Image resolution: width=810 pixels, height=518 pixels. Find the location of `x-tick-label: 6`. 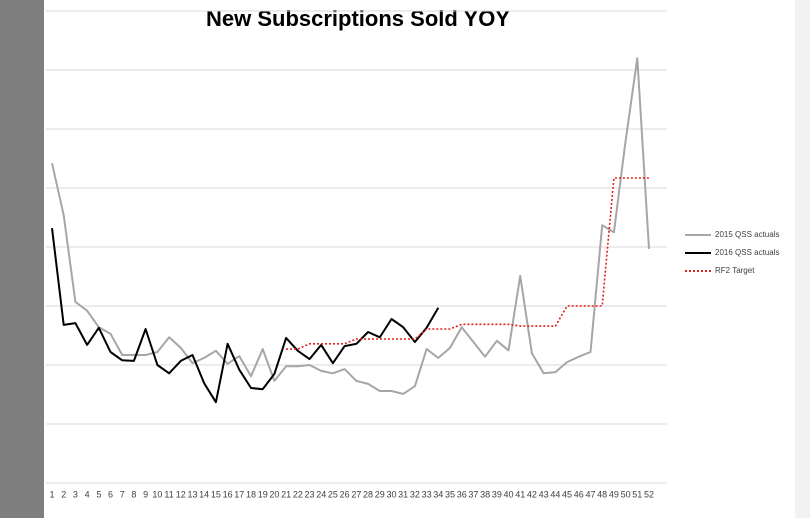

x-tick-label: 6 is located at coordinates (110, 494).